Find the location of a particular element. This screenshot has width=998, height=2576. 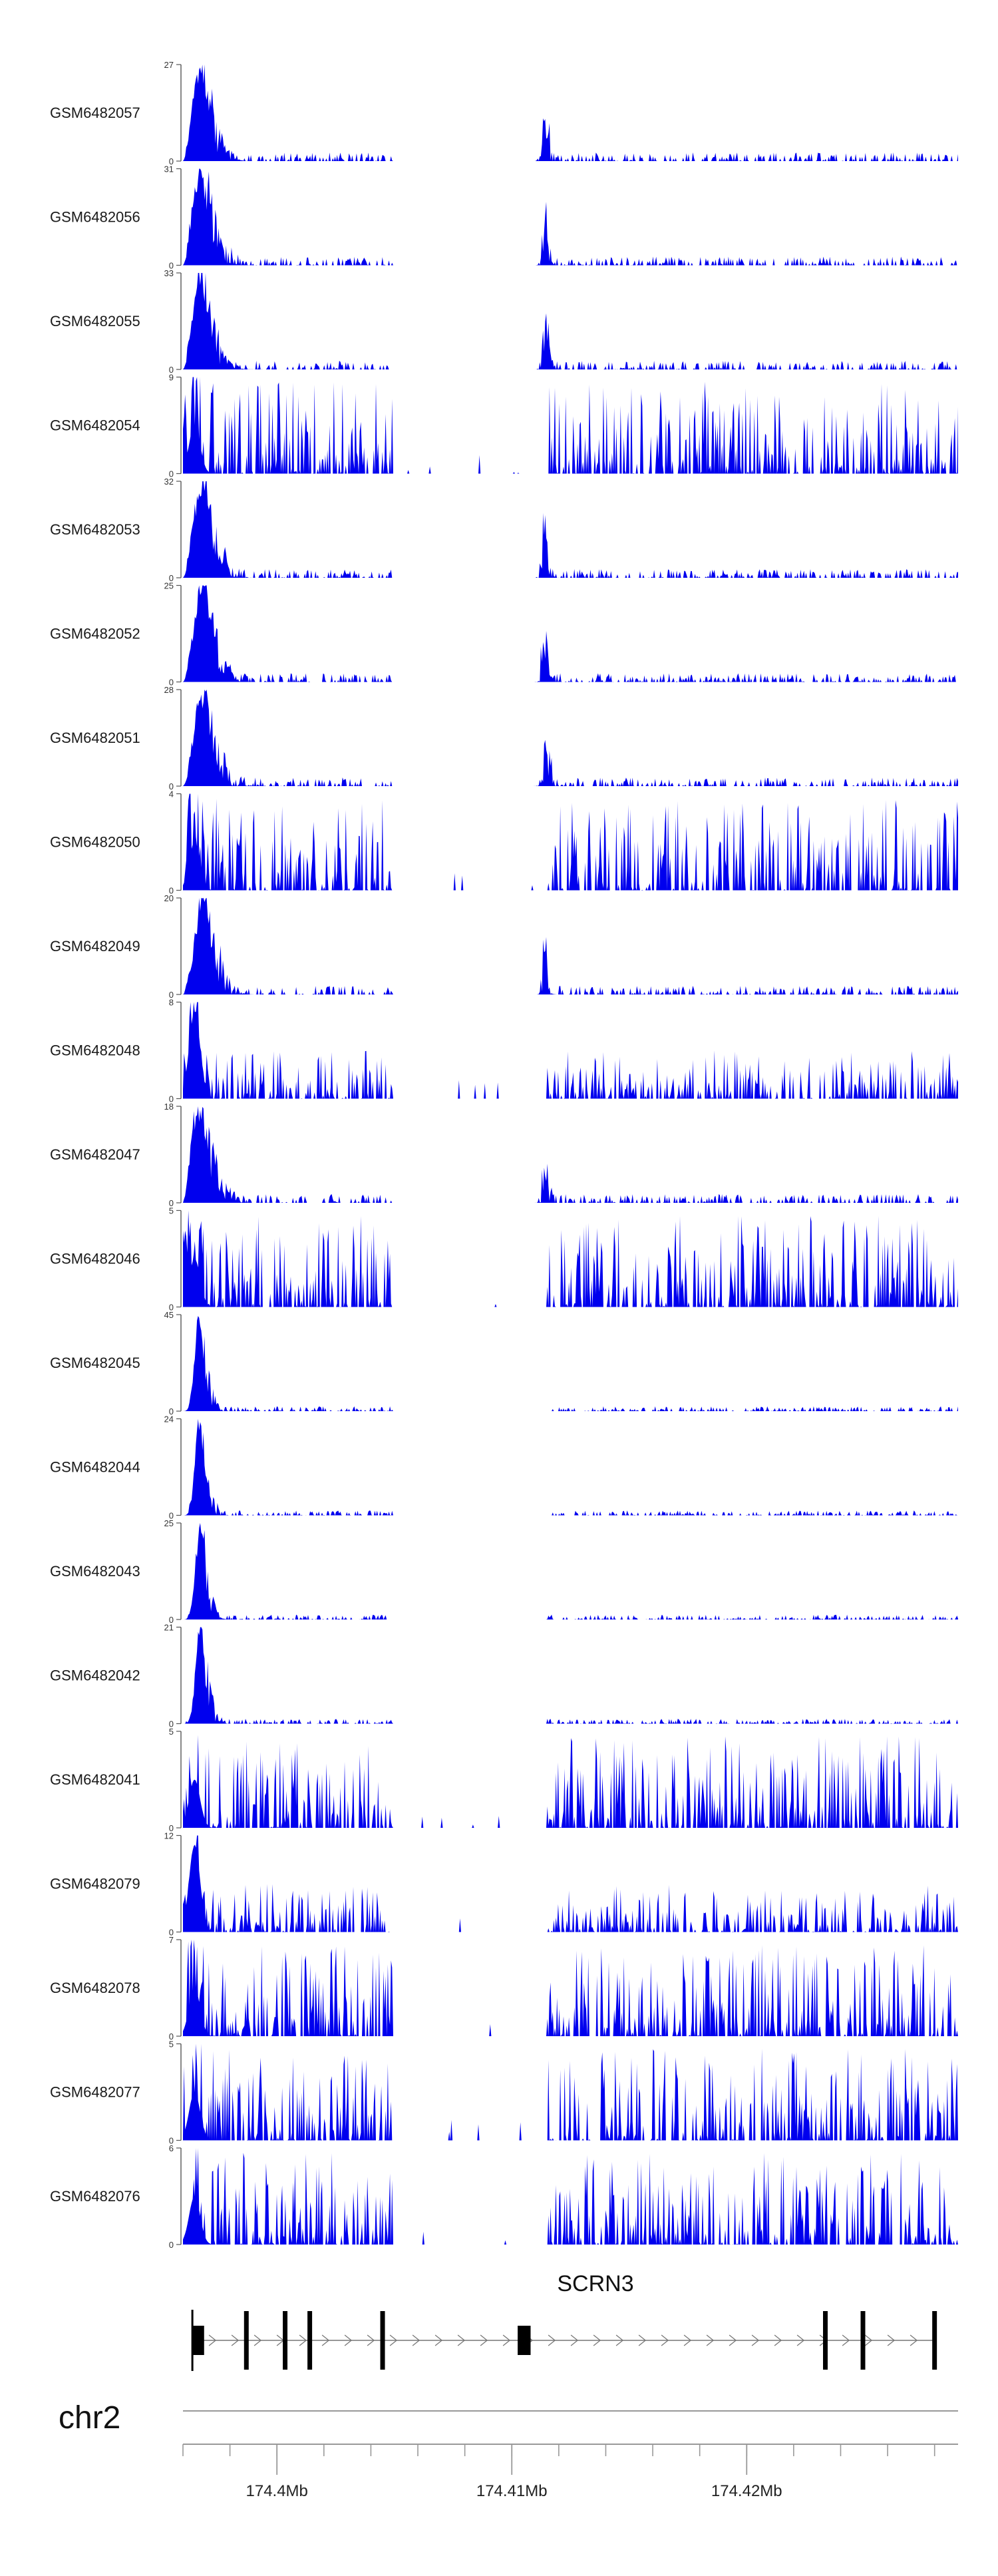

track-GSM6482078: GSM6482078 7 0 is located at coordinates (504, 1988).